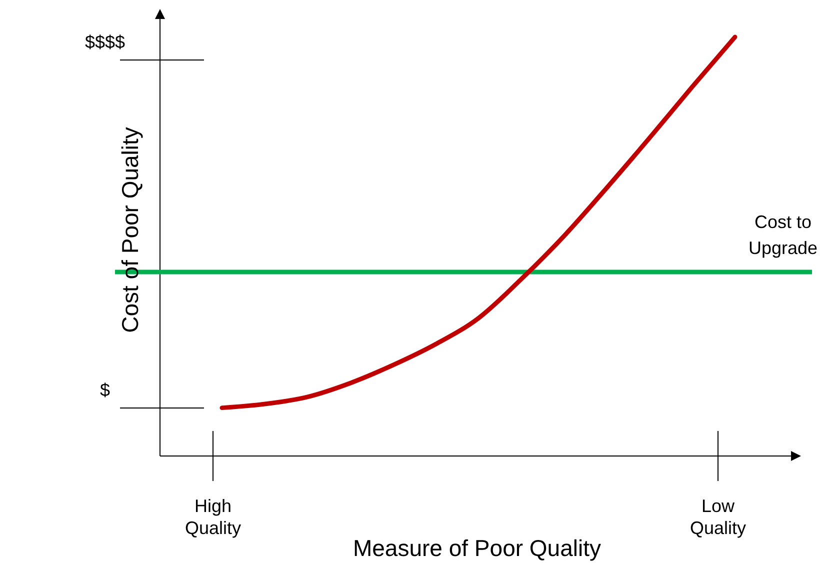 The width and height of the screenshot is (827, 563). What do you see at coordinates (130, 229) in the screenshot?
I see `y-axis-title: Cost of Poor Quality` at bounding box center [130, 229].